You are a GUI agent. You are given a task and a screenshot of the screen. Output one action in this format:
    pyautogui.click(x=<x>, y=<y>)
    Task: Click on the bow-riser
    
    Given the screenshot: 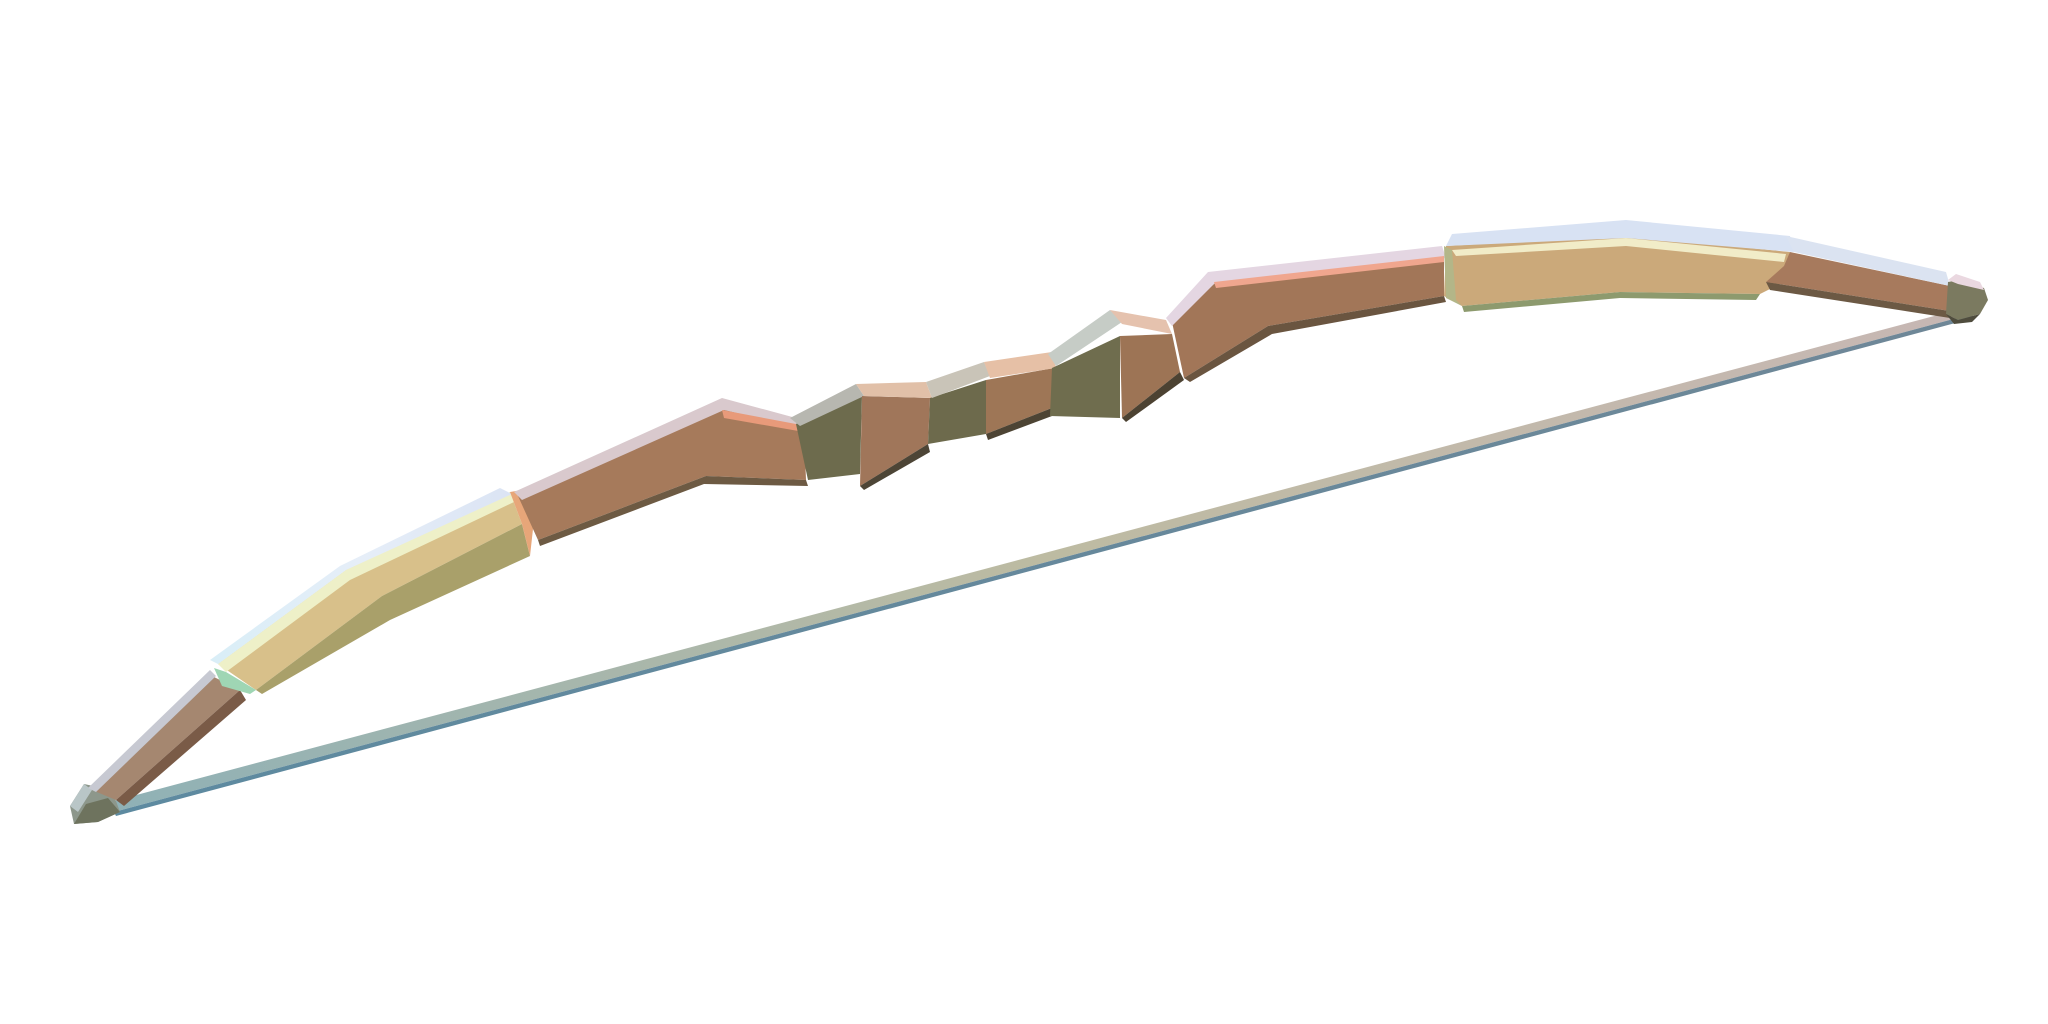 What is the action you would take?
    pyautogui.click(x=987, y=400)
    